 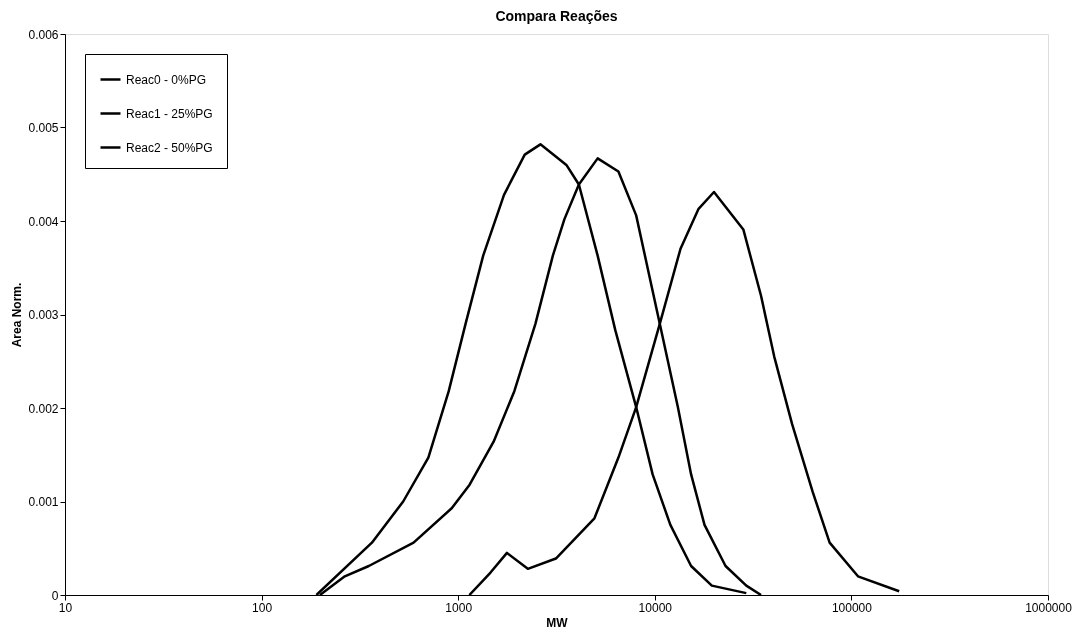 What do you see at coordinates (43, 408) in the screenshot?
I see `y-tick-label: 0.002` at bounding box center [43, 408].